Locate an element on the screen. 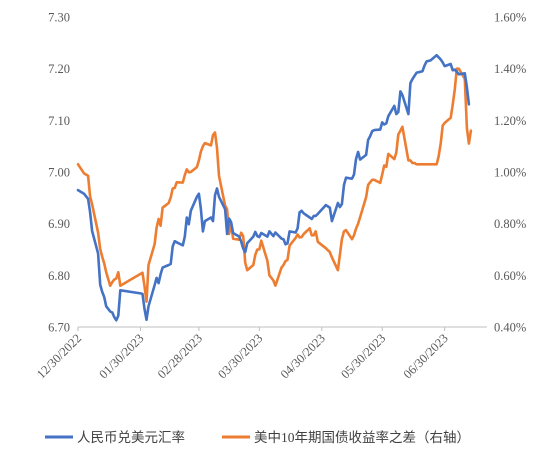  y-right-tick-label: 0.80% is located at coordinates (510, 224).